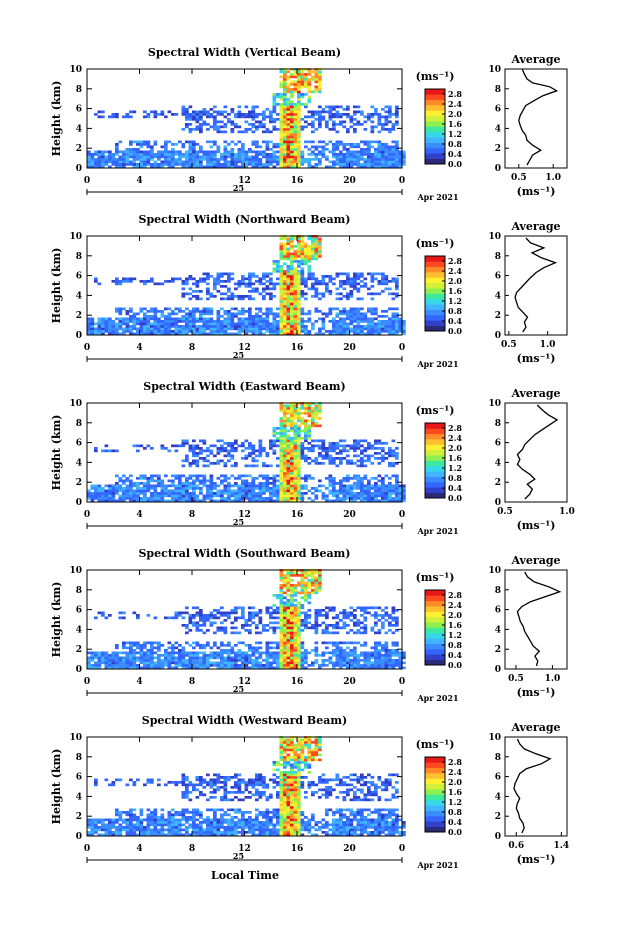 The height and width of the screenshot is (929, 622). I want to click on colorbar-tick-label: 0.0, so click(455, 331).